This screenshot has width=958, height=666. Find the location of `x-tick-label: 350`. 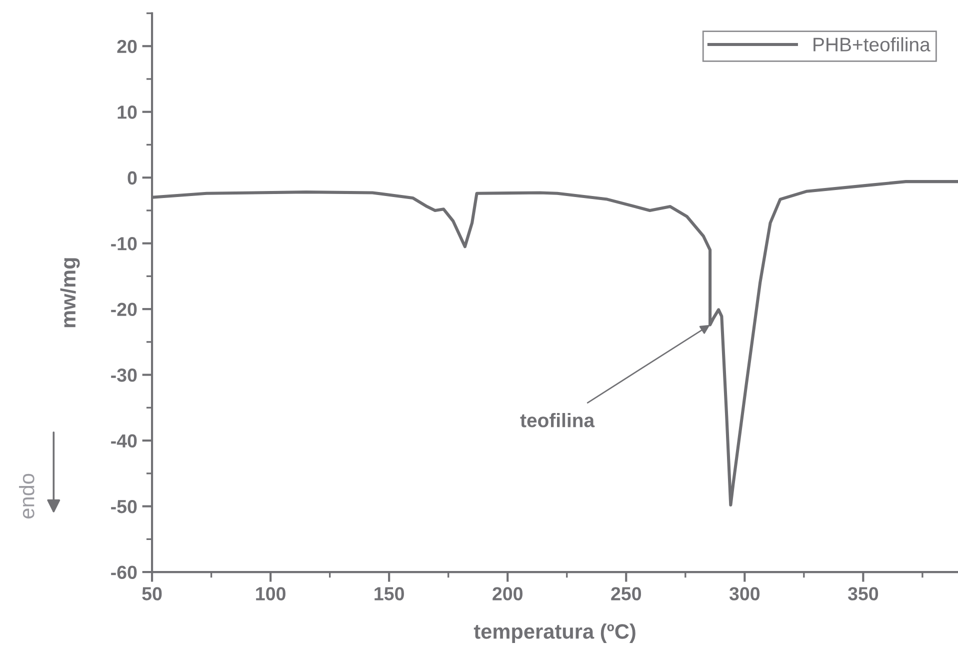

x-tick-label: 350 is located at coordinates (863, 593).